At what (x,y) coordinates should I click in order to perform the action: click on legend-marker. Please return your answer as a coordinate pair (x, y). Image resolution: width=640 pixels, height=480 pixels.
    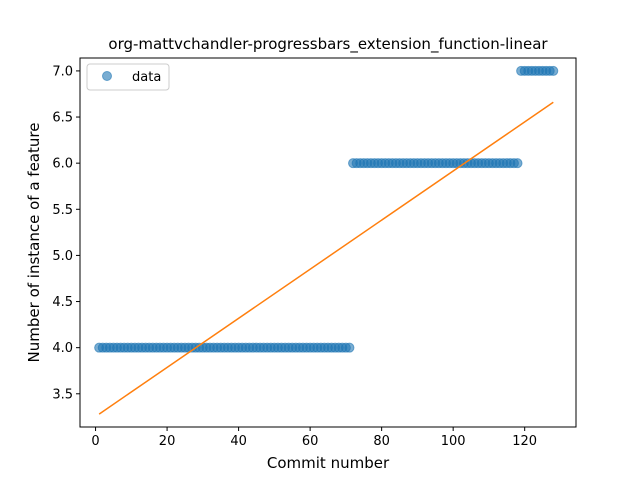
    Looking at the image, I should click on (107, 76).